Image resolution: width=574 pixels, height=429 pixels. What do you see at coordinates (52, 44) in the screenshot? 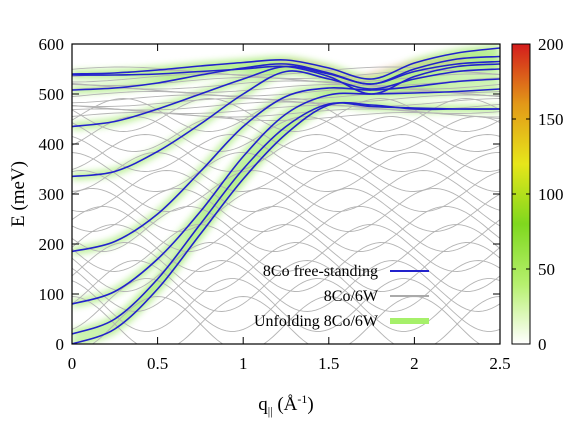
I see `y-tick-label: 600` at bounding box center [52, 44].